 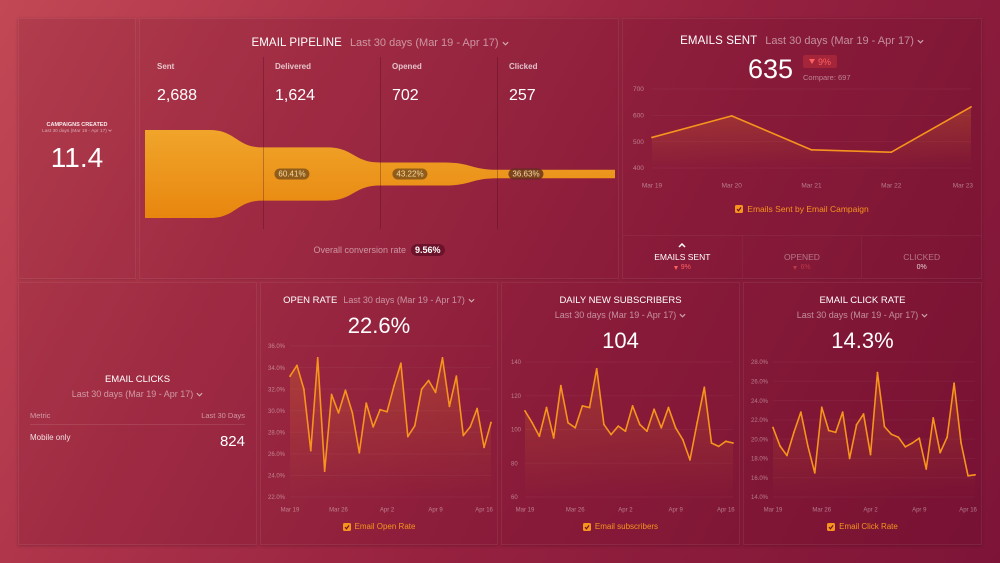 What do you see at coordinates (277, 347) in the screenshot?
I see `y-tick-label: 36.0%` at bounding box center [277, 347].